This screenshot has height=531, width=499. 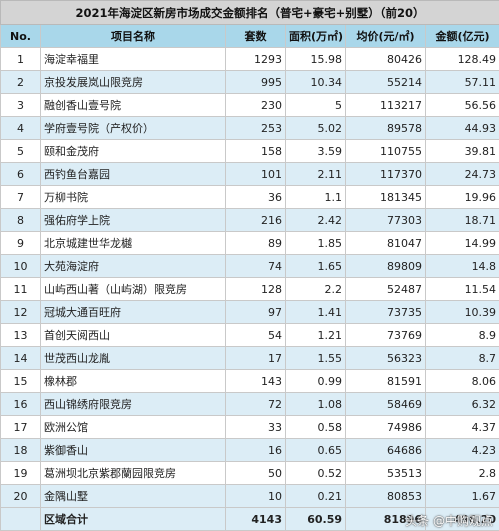 I want to click on cell-area: 1.55, so click(x=315, y=358).